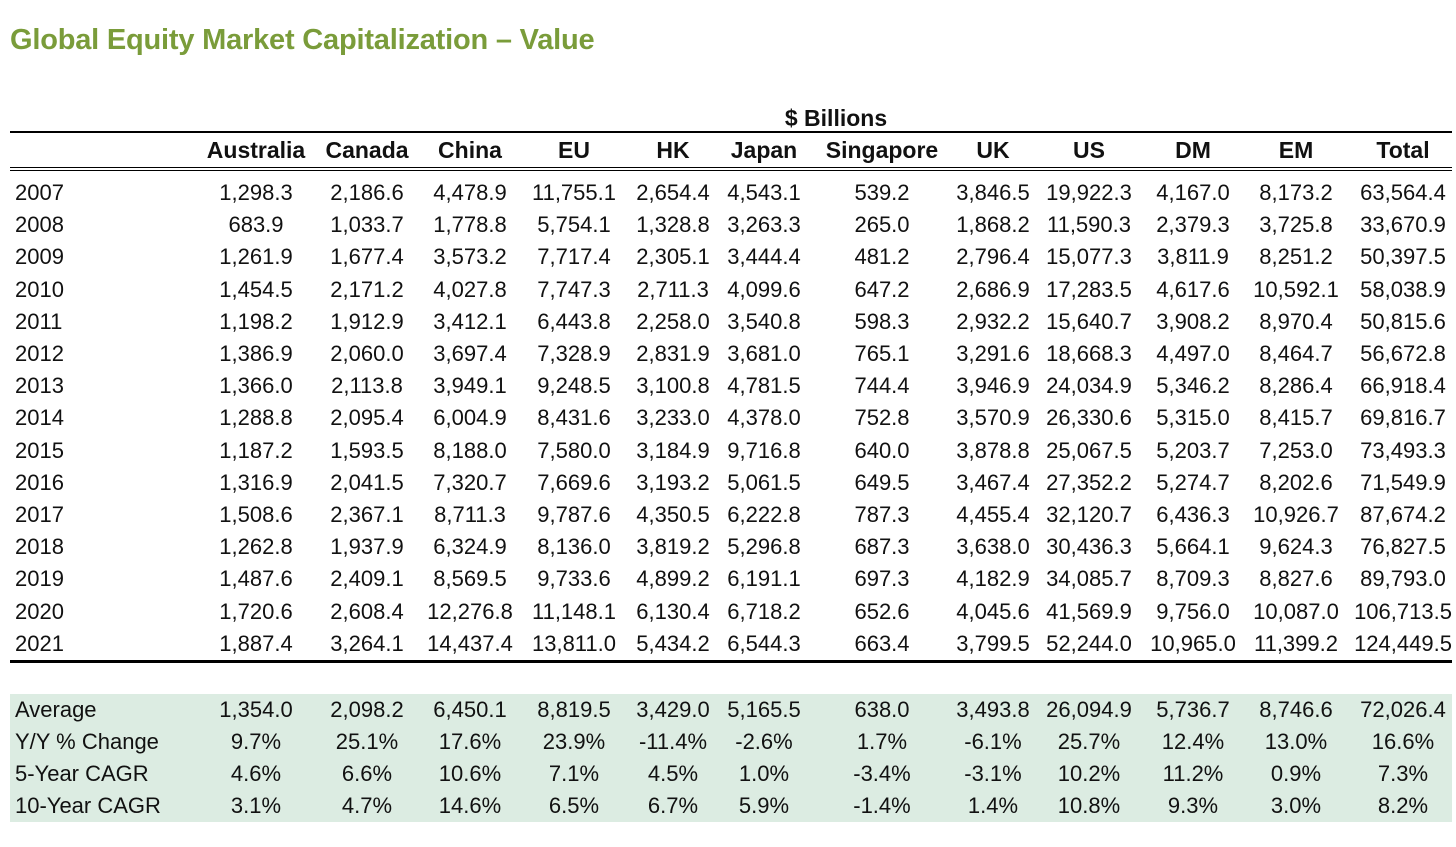 The width and height of the screenshot is (1456, 847). I want to click on row-label-cell: 2010, so click(39, 289).